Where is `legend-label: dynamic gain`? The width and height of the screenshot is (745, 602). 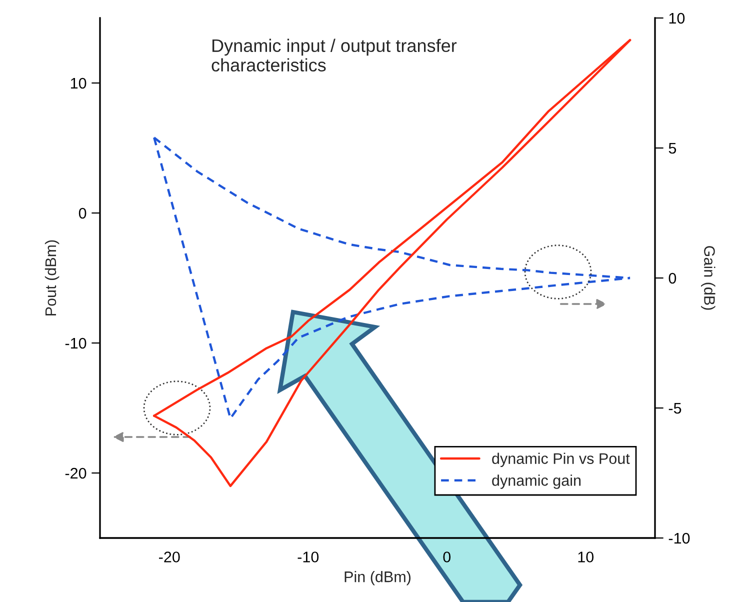 legend-label: dynamic gain is located at coordinates (536, 481).